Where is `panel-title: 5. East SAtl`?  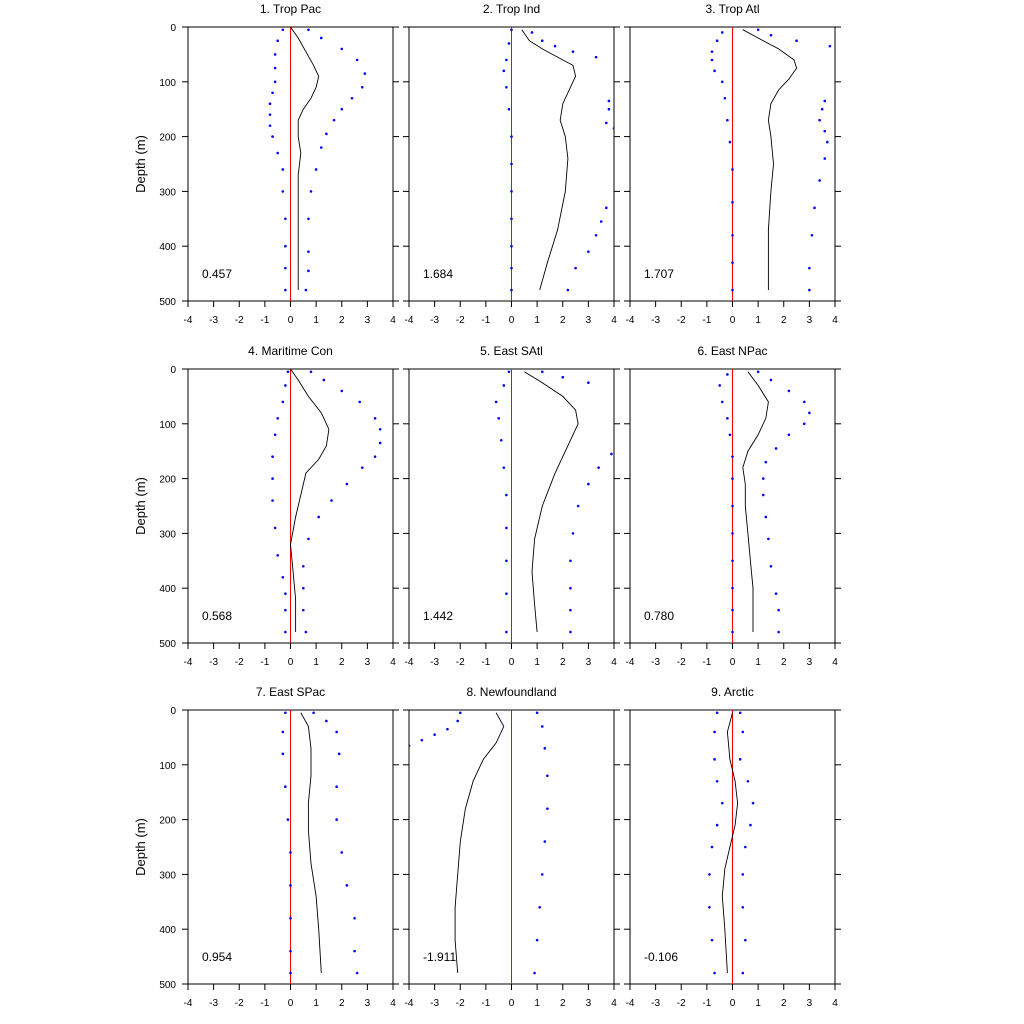 panel-title: 5. East SAtl is located at coordinates (511, 351).